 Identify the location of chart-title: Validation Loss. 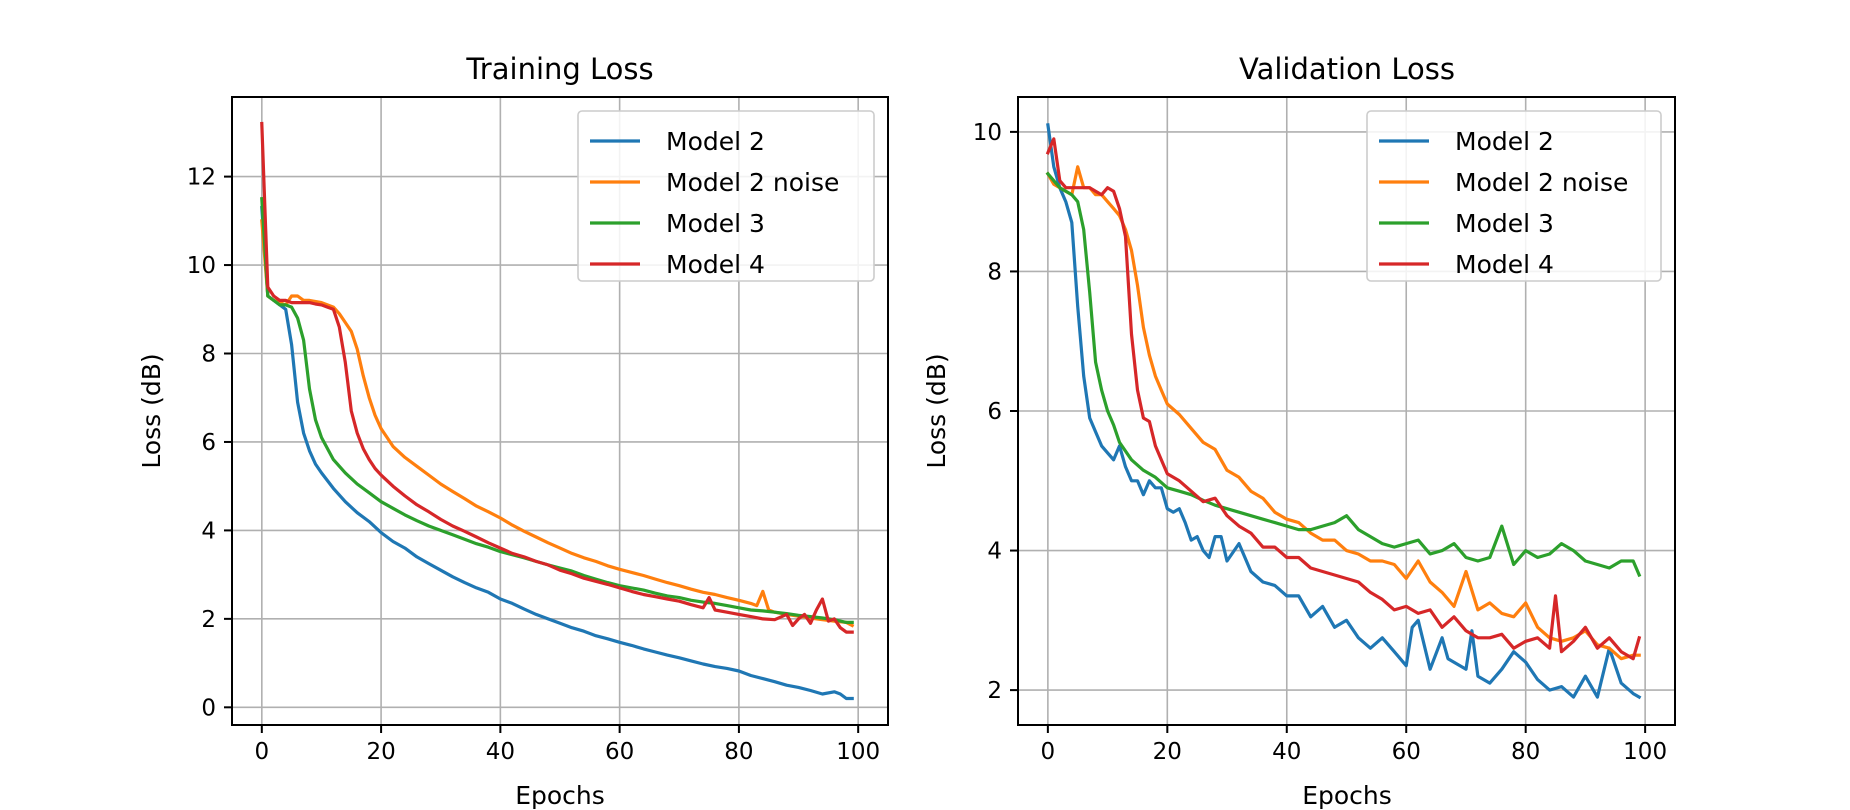
(1347, 69).